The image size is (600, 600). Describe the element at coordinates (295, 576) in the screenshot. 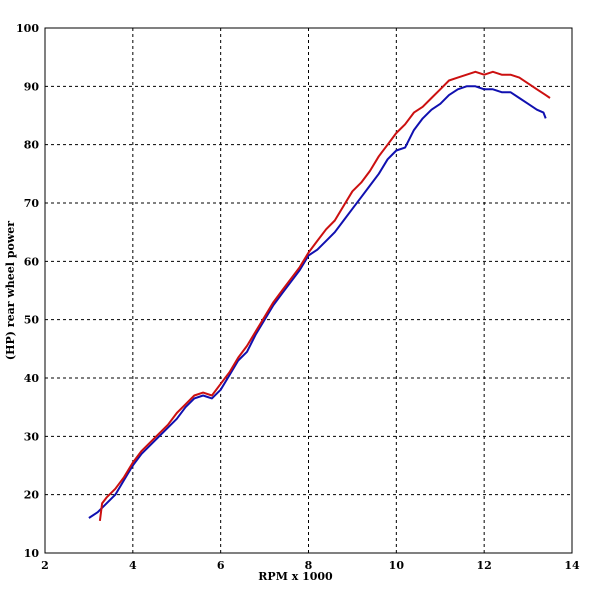

I see `x-axis-label: RPM x 1000` at that location.